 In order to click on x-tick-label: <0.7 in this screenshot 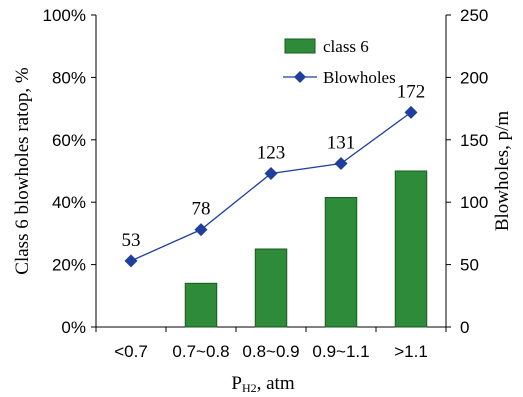, I will do `click(131, 351)`.